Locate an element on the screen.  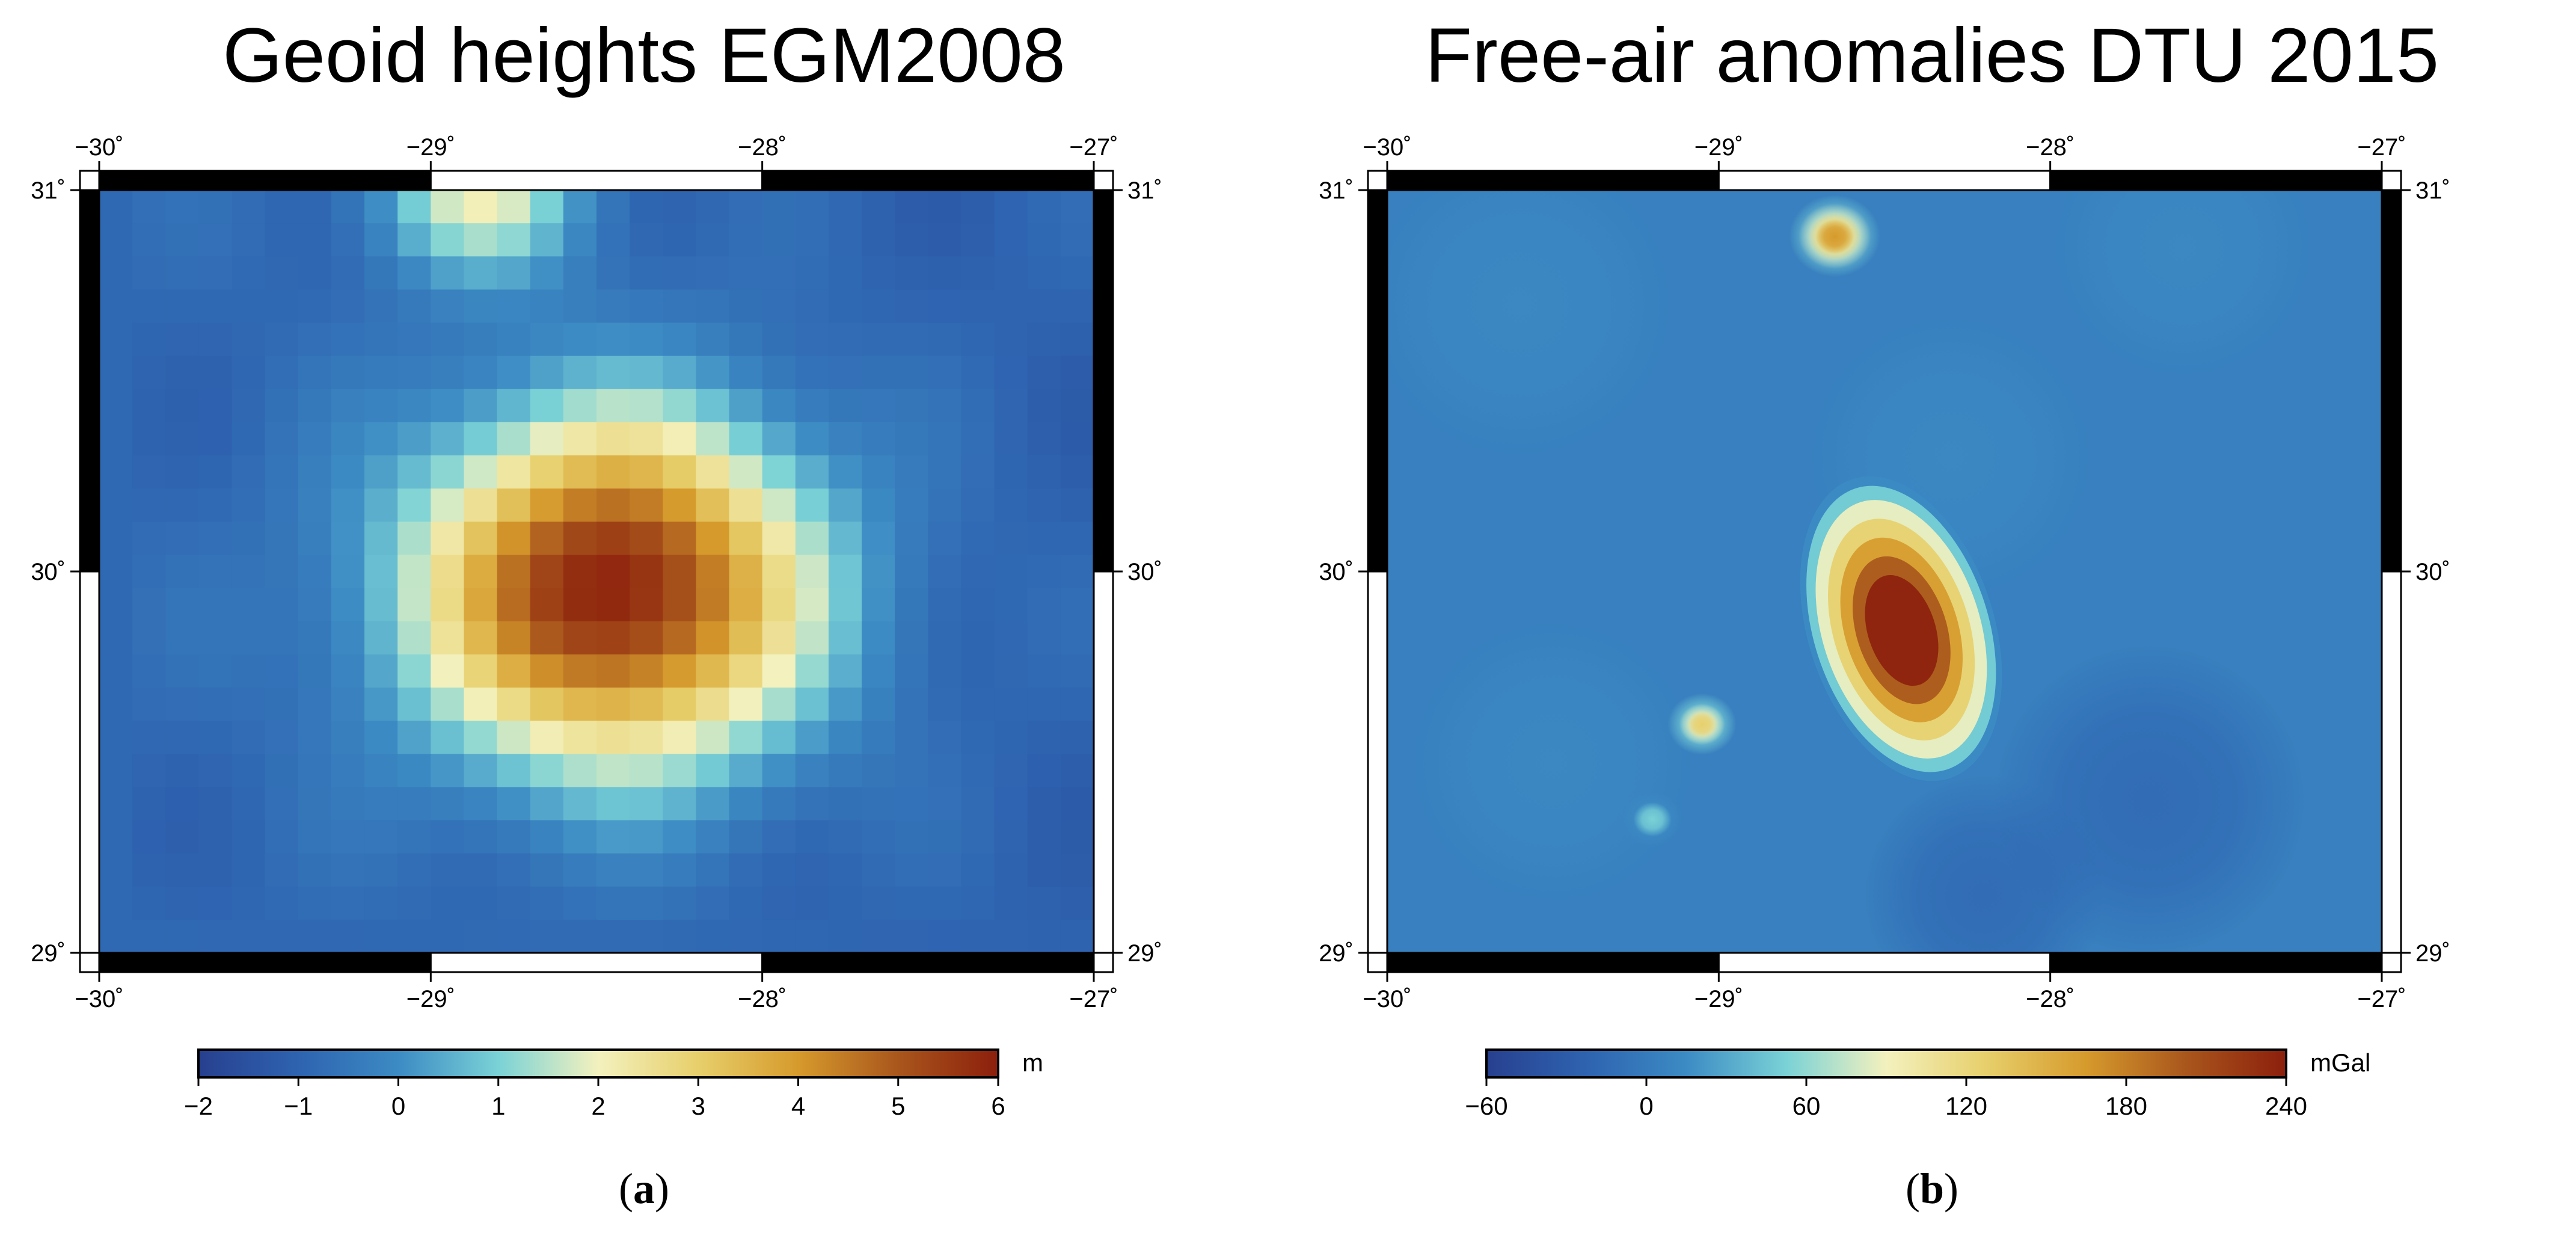
colorbar-tick-label: 0 is located at coordinates (398, 1106).